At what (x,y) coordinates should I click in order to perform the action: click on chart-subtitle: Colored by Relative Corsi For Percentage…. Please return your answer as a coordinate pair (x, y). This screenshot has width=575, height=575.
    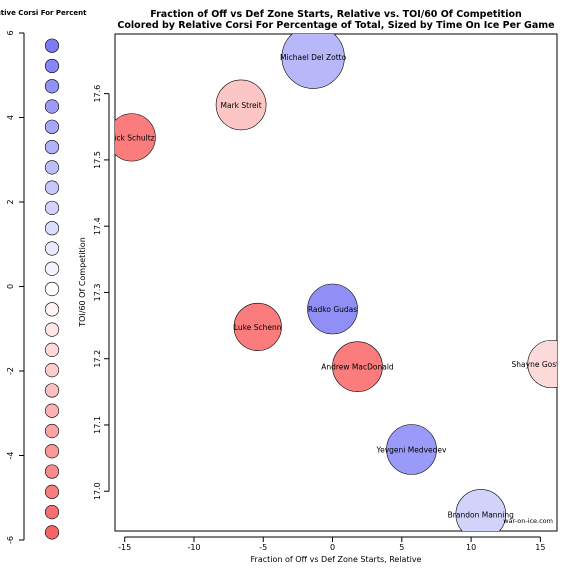
    Looking at the image, I should click on (335, 25).